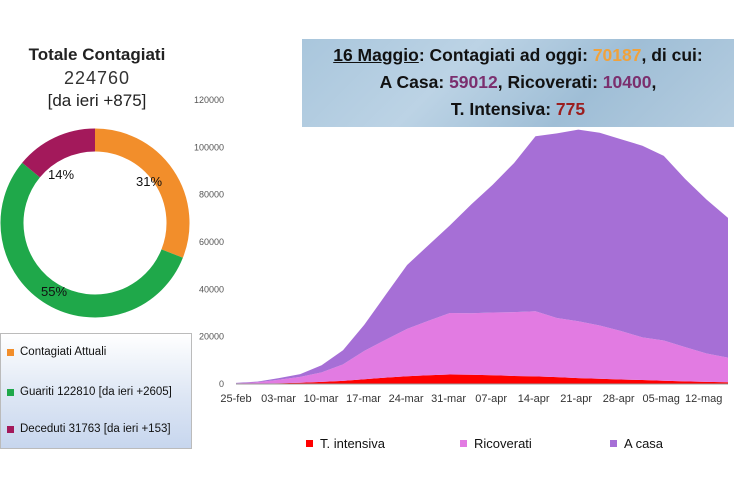 Image resolution: width=750 pixels, height=500 pixels. Describe the element at coordinates (142, 193) in the screenshot. I see `donut-slice-contagiati-attuali` at that location.